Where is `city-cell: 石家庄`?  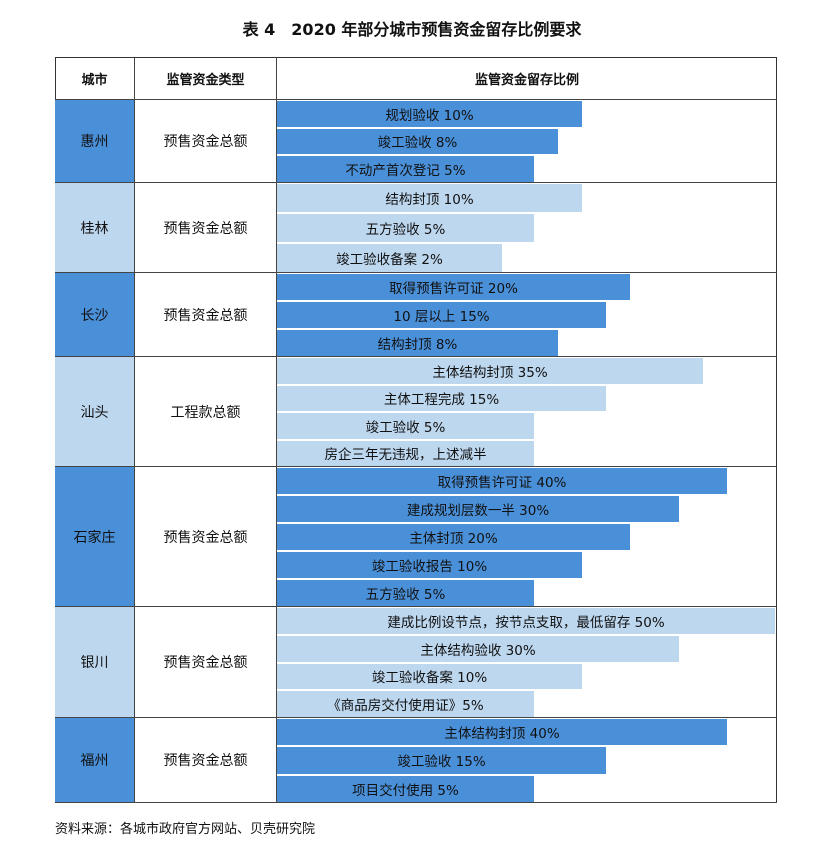
city-cell: 石家庄 is located at coordinates (95, 537).